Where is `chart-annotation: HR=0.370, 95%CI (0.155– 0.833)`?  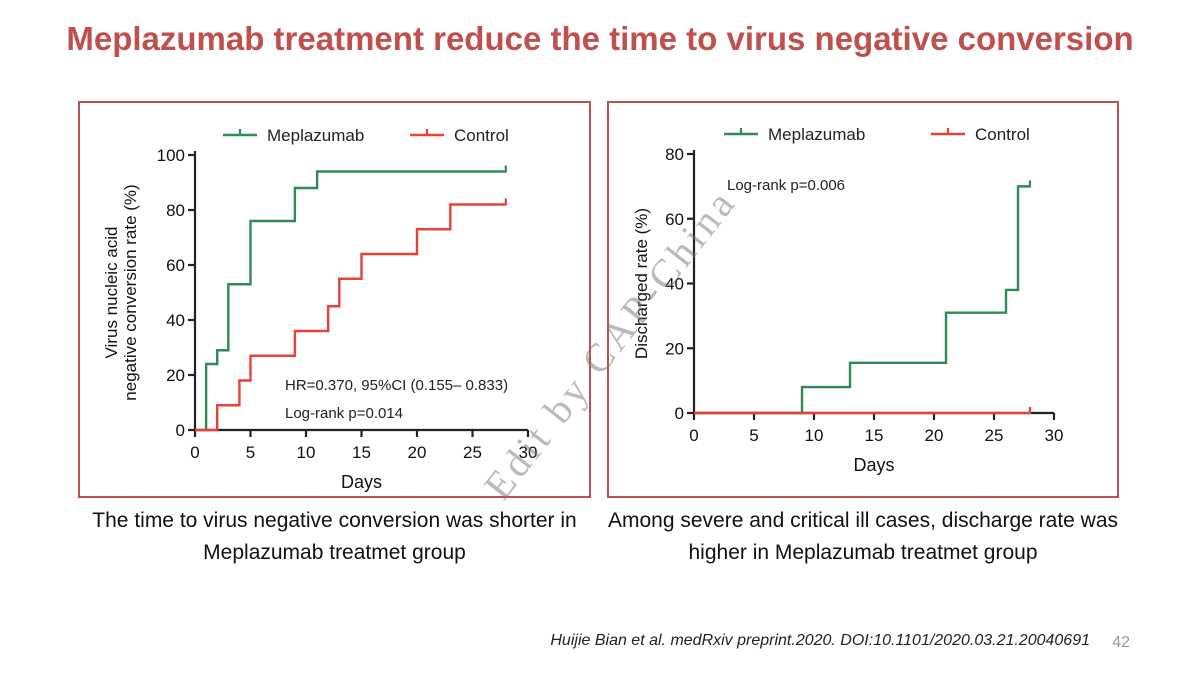 chart-annotation: HR=0.370, 95%CI (0.155– 0.833) is located at coordinates (396, 385).